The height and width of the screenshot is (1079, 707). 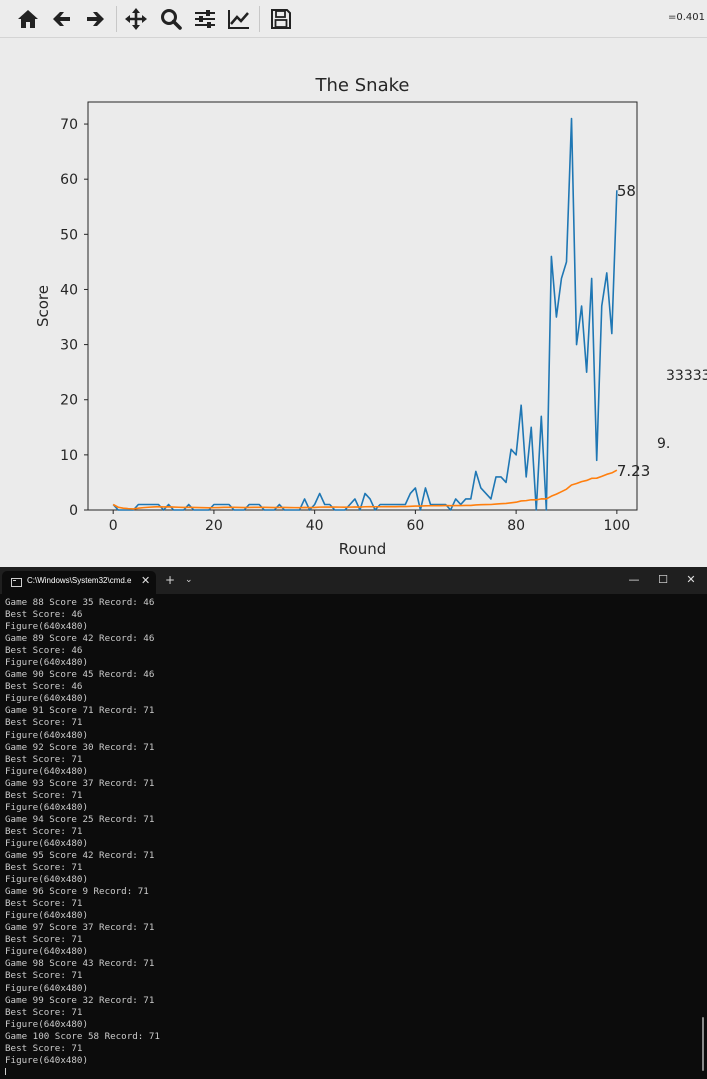 I want to click on x-tick-label: 80, so click(x=516, y=526).